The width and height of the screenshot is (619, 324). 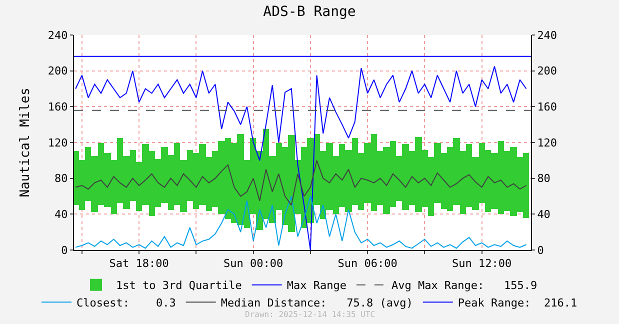 I want to click on y-tick-label: 120, so click(x=58, y=143).